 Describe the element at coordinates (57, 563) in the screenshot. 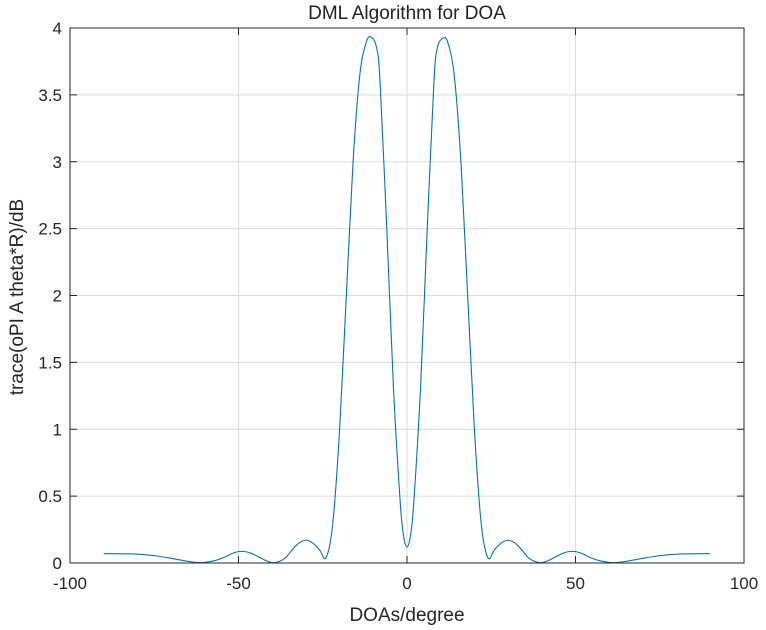

I see `y-tick-label: 0` at that location.